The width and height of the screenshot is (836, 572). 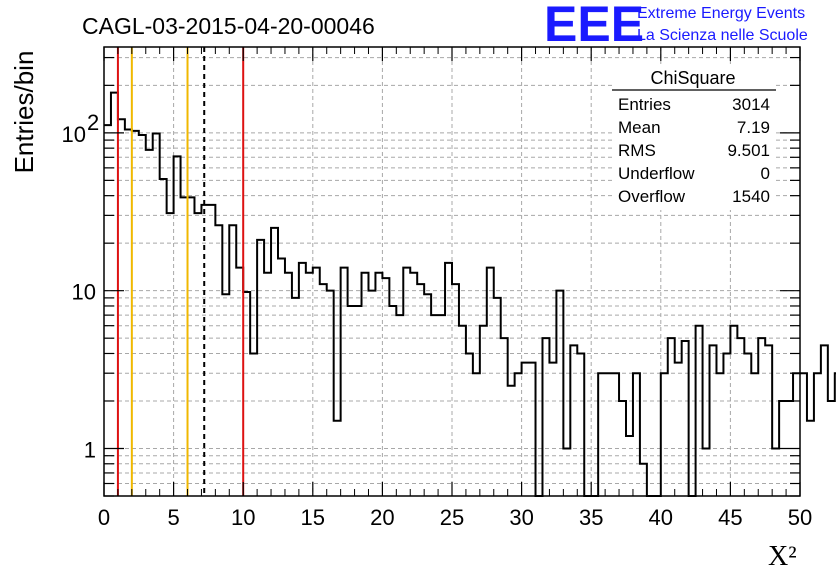 I want to click on logo-mark: EEE, so click(x=594, y=26).